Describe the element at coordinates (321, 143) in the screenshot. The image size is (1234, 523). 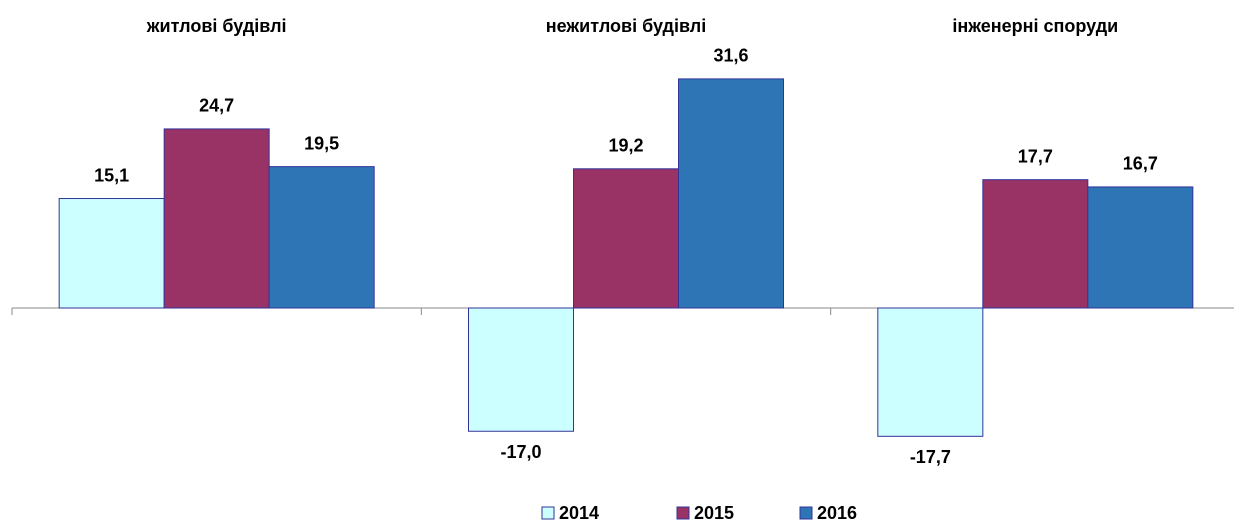
I see `value-label: 19,5` at that location.